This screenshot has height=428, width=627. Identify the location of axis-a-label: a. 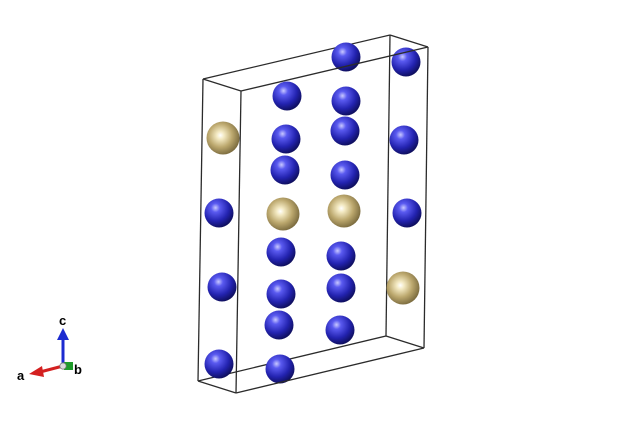
(21, 375).